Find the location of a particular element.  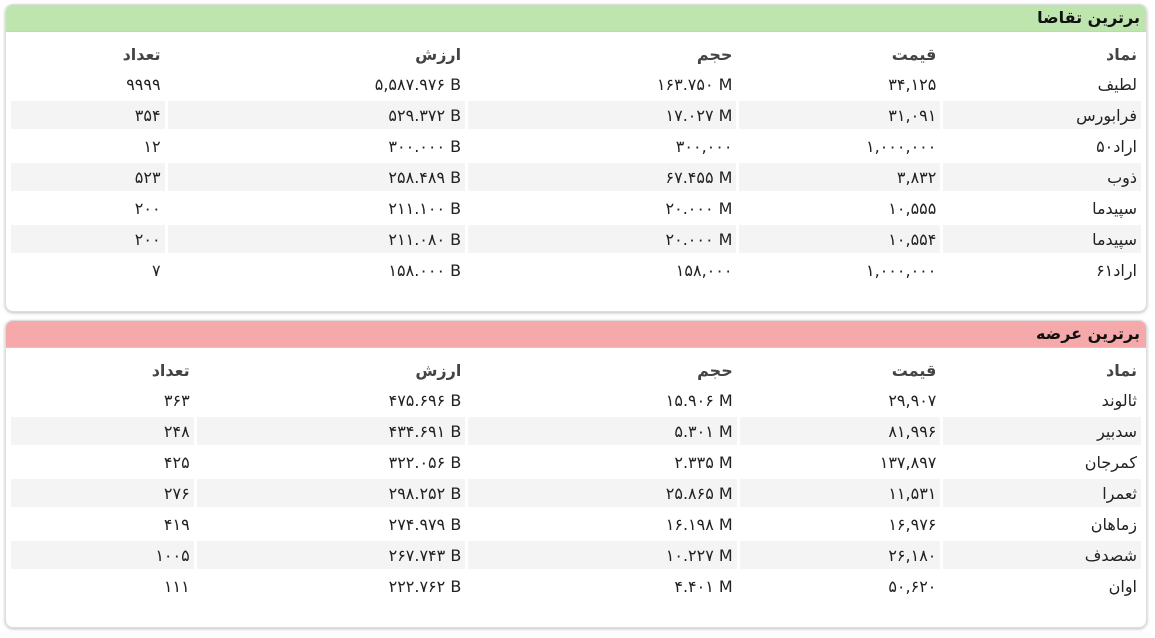

symbol-cell: زماهان is located at coordinates (1113, 524).